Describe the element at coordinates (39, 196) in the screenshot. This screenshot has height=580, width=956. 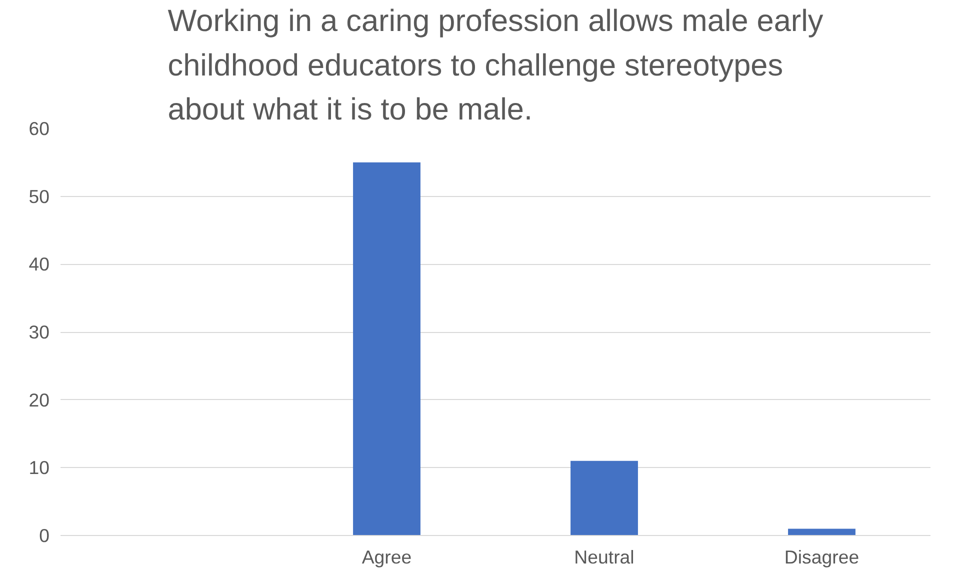
I see `y-tick-label: 50` at that location.